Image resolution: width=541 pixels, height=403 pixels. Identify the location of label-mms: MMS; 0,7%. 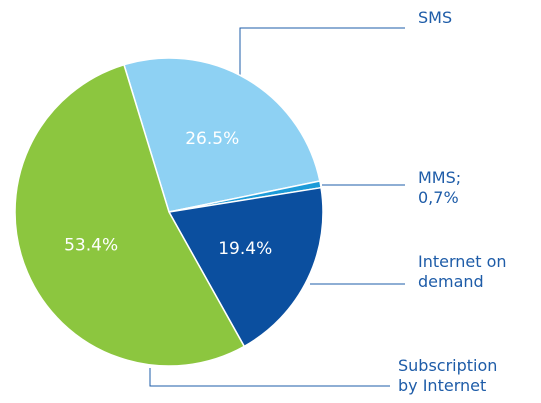
(473, 188).